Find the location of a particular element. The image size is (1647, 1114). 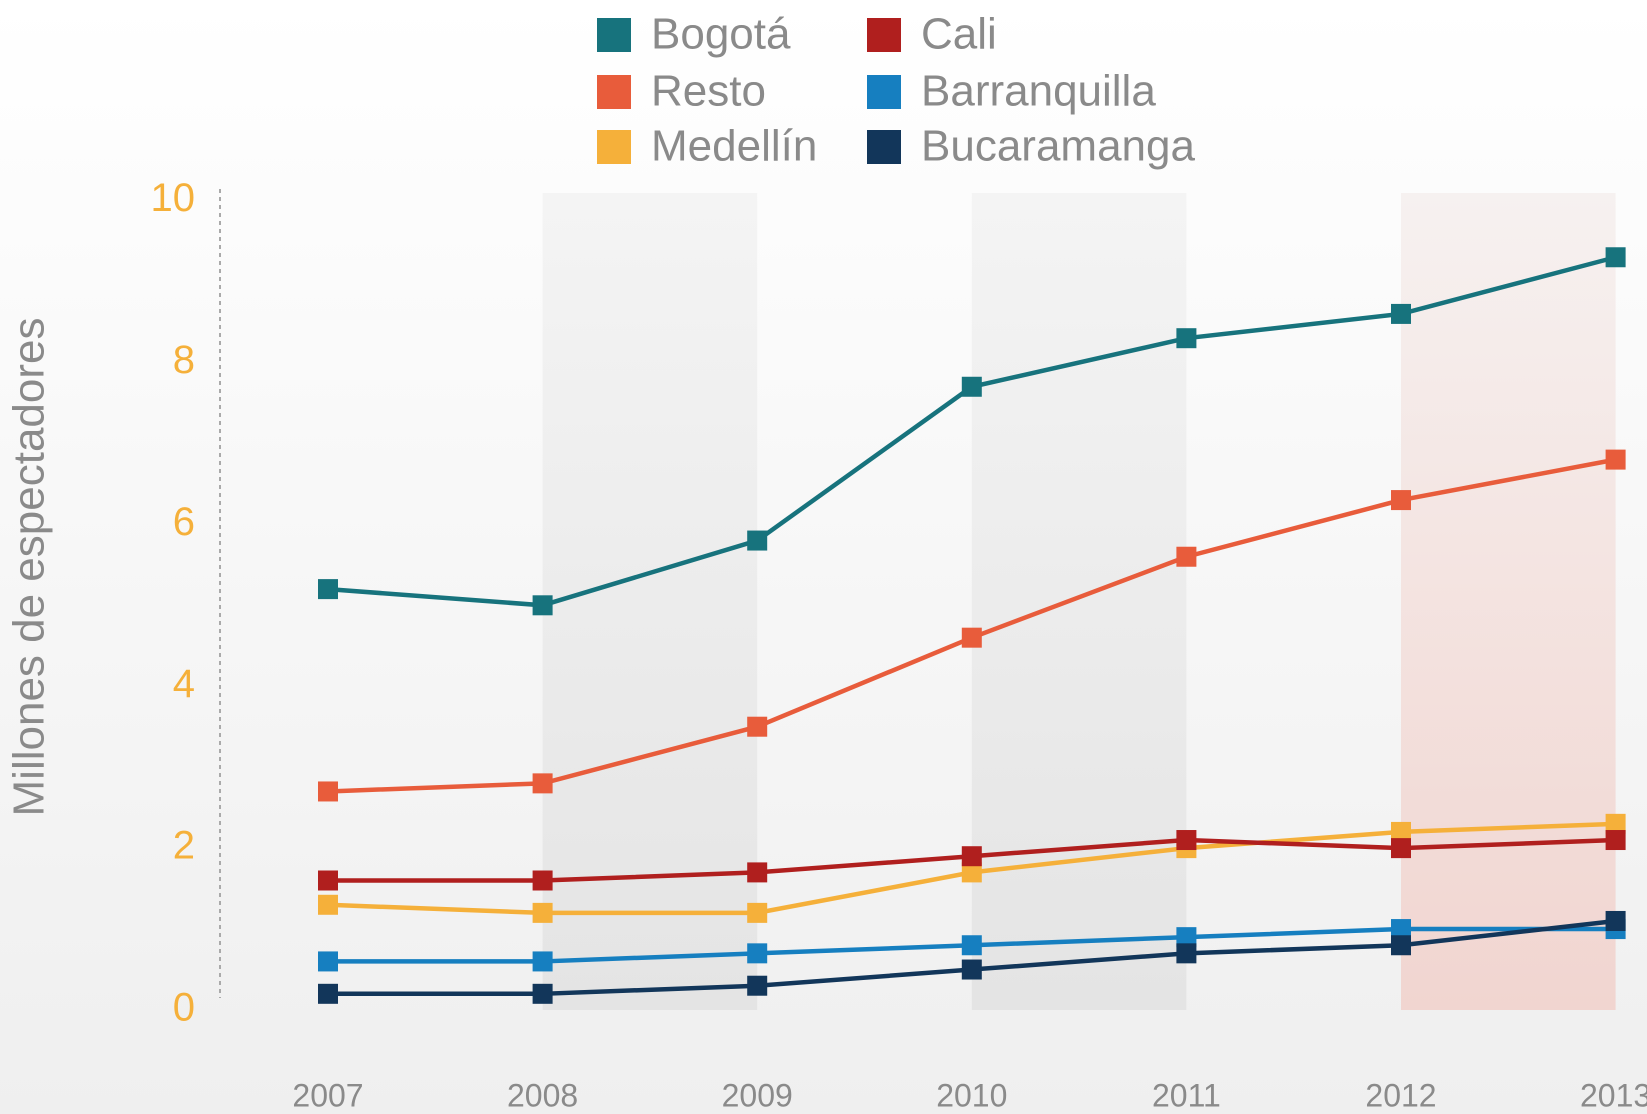

x-tick-label: 2012 is located at coordinates (1400, 1095).